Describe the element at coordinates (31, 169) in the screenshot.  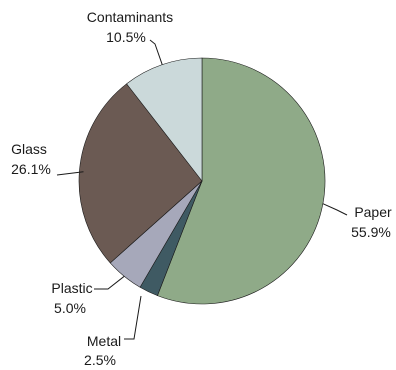
I see `slice-percent-glass: 26.1%` at that location.